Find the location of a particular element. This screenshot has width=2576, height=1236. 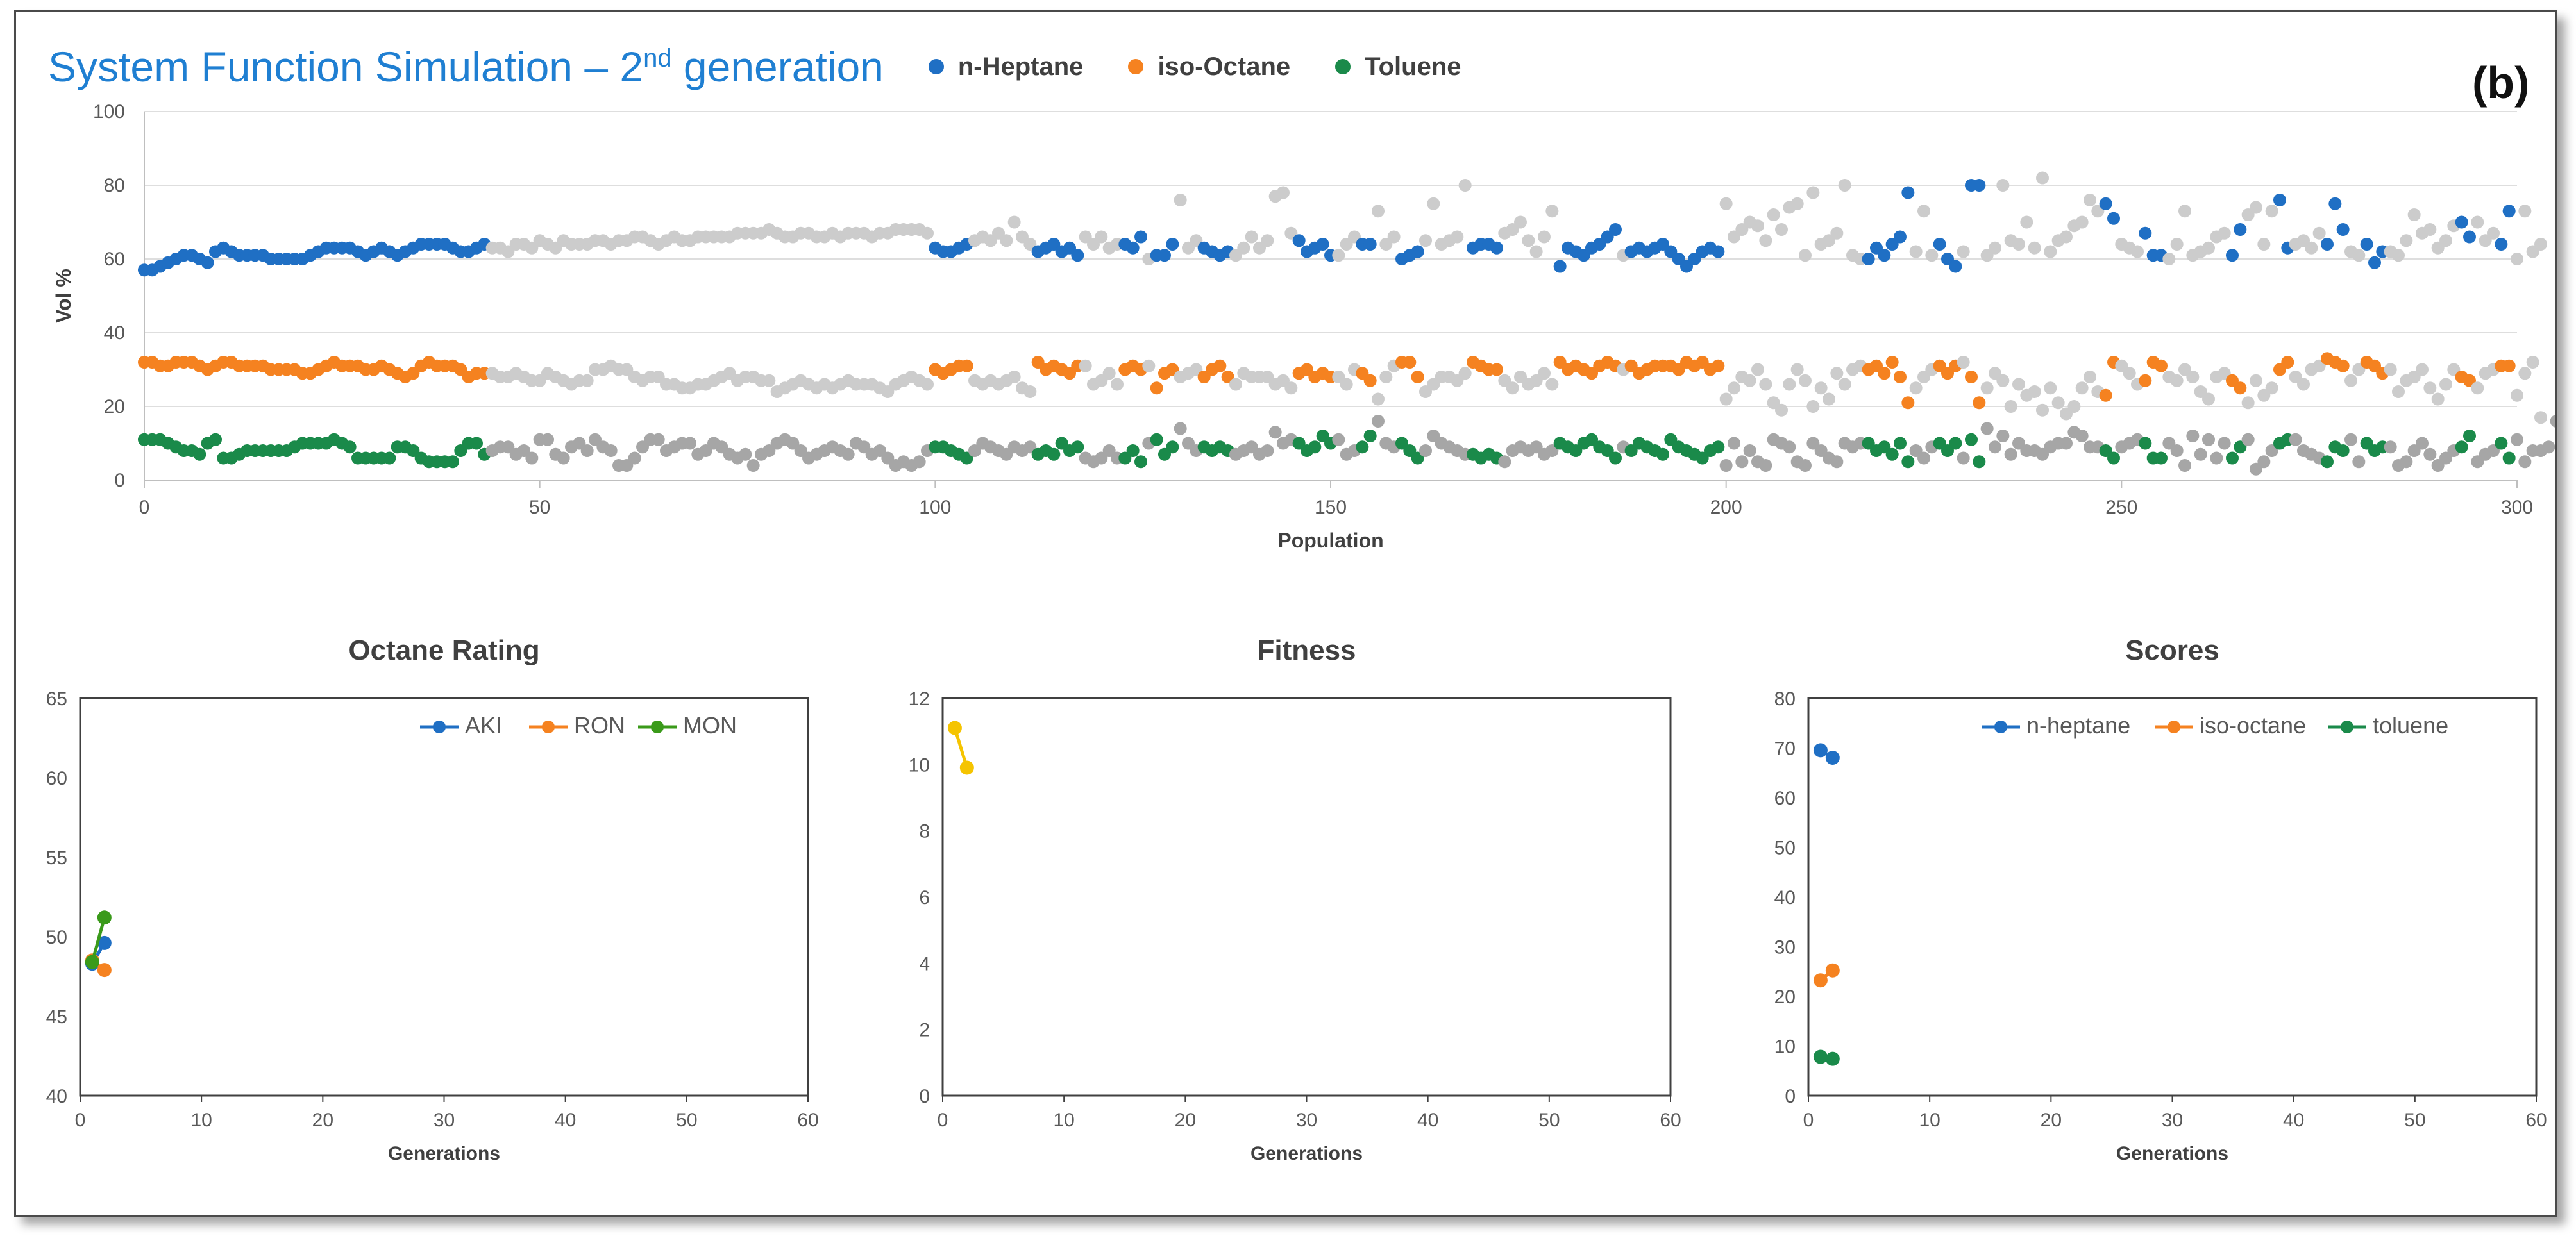

series-pop-toluene is located at coordinates (1346, 445).